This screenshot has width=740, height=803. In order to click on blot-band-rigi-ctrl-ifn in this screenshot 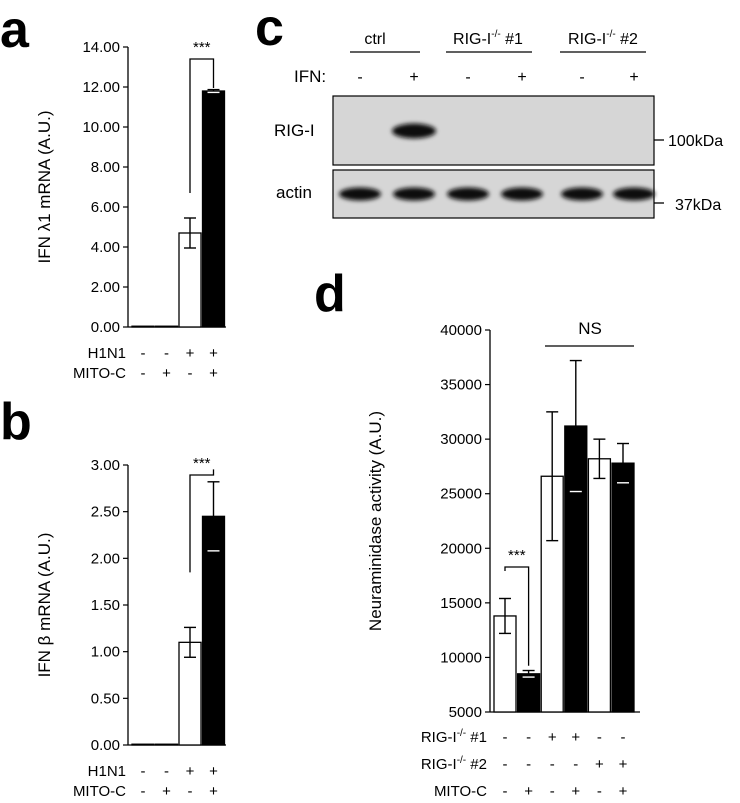, I will do `click(414, 131)`.